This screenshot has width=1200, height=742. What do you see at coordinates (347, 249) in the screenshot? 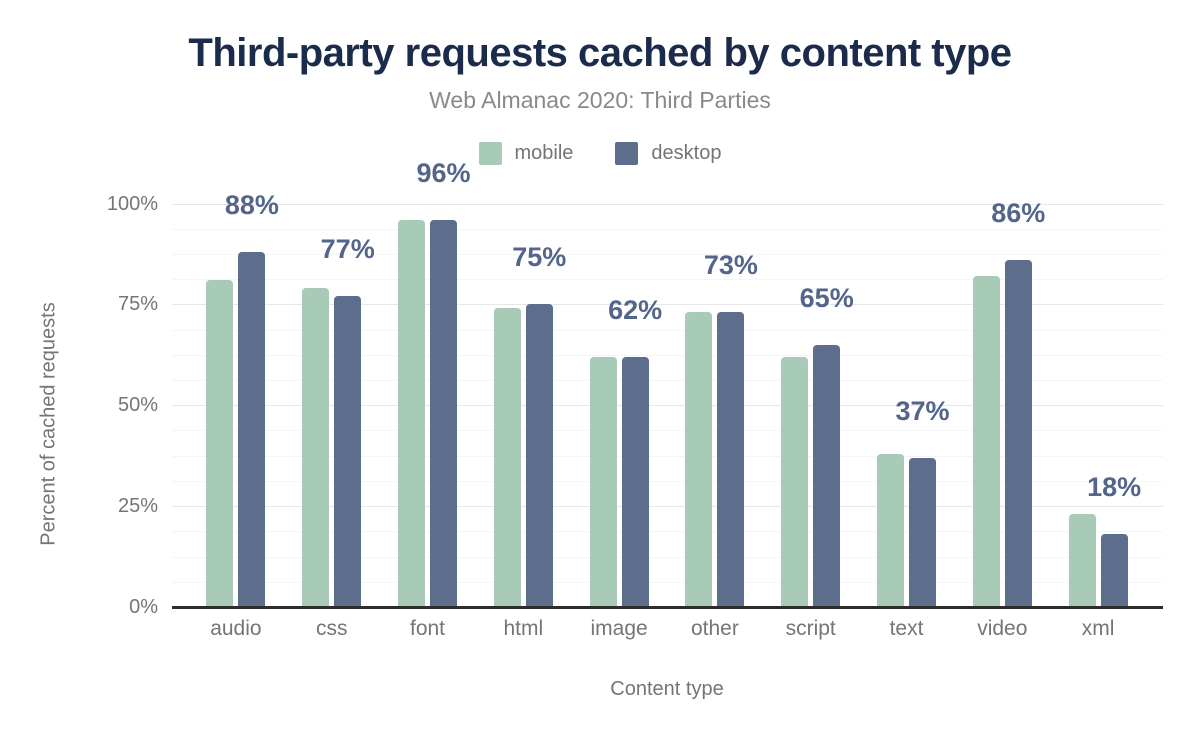
I see `data-label-css: 77%` at bounding box center [347, 249].